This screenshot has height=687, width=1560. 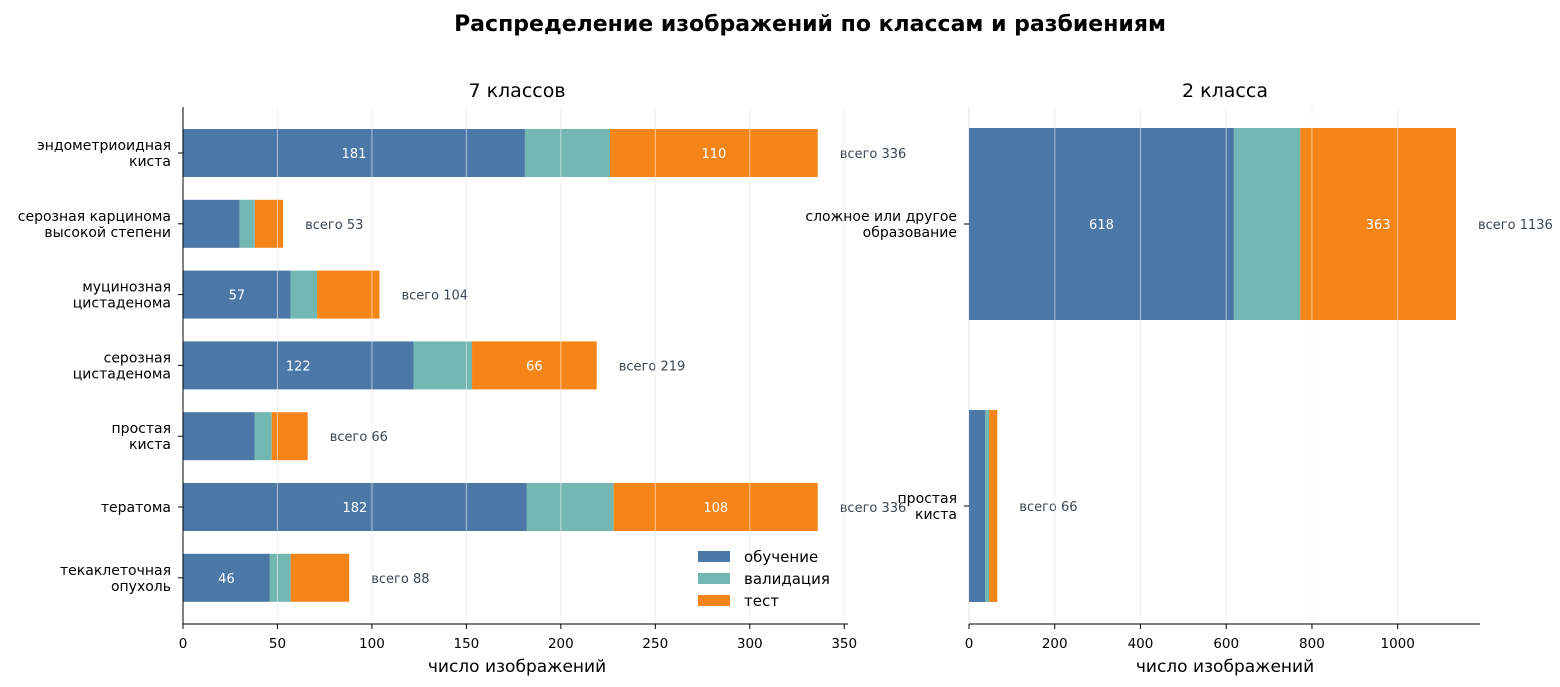 What do you see at coordinates (844, 644) in the screenshot?
I see `x-tick-label: 350` at bounding box center [844, 644].